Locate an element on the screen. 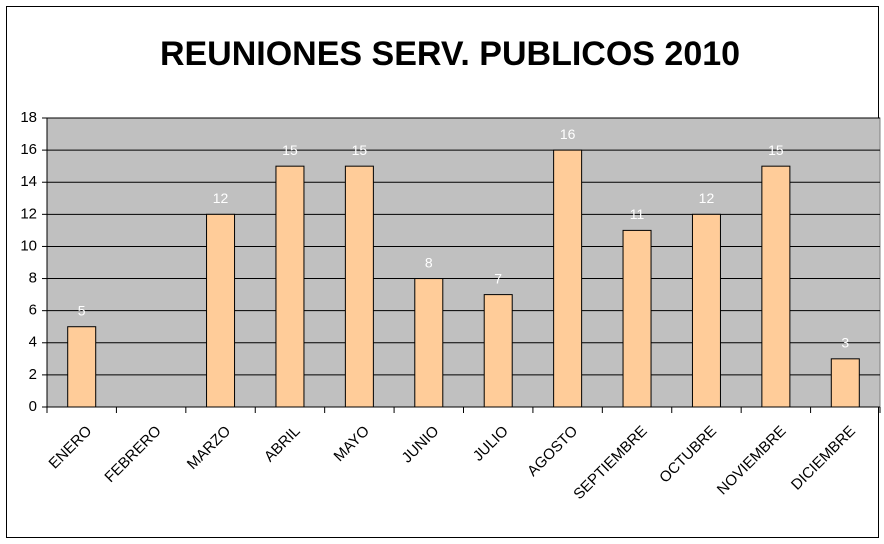  value-label: 11 is located at coordinates (637, 214).